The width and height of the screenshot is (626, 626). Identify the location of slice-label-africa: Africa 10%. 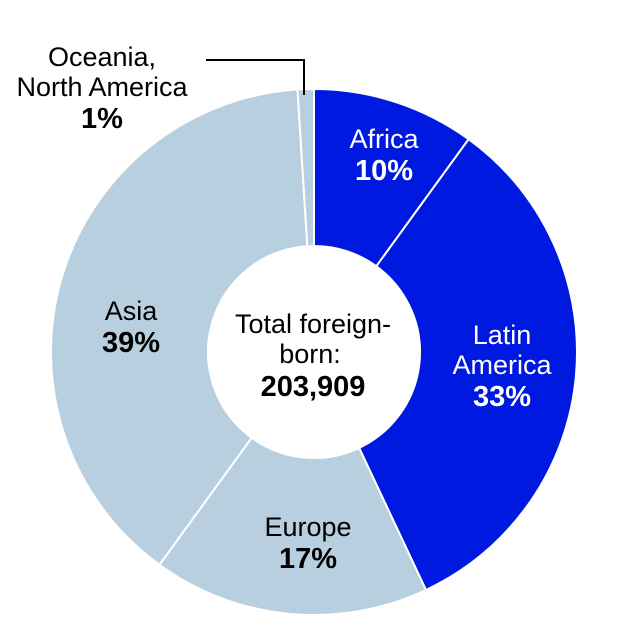
(384, 155).